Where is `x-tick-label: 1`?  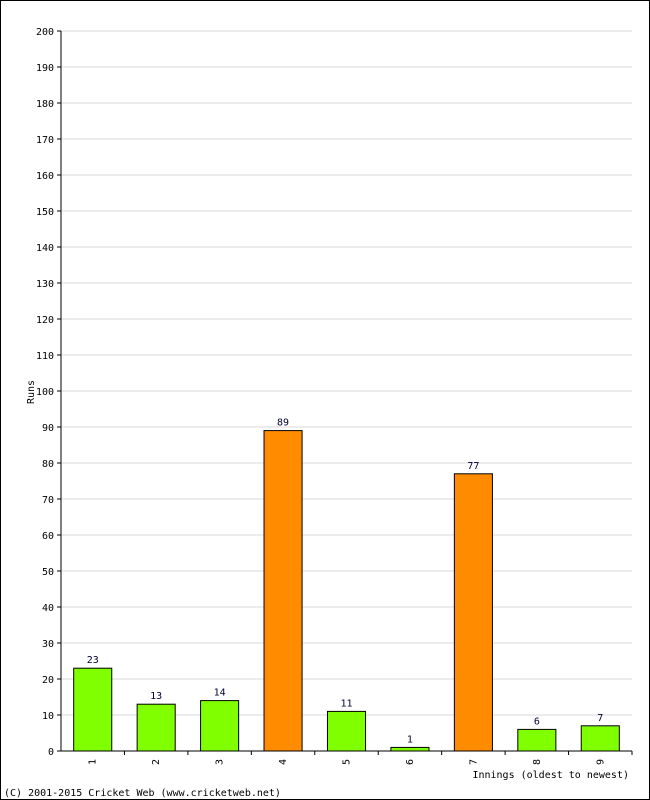
x-tick-label: 1 is located at coordinates (93, 762).